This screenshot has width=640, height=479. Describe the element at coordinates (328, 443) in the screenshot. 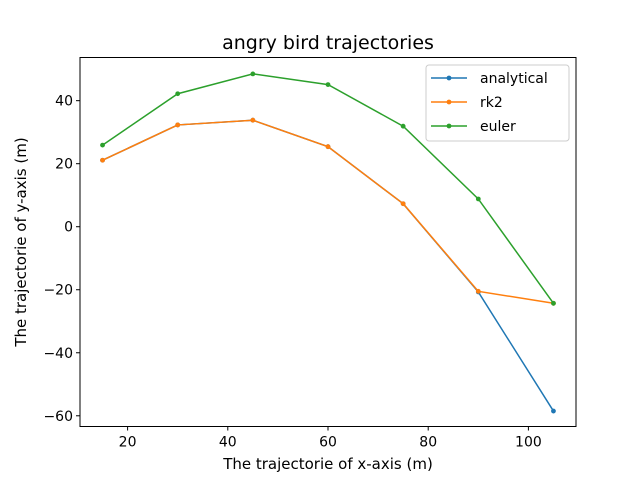

I see `x-tick-label: 60` at that location.